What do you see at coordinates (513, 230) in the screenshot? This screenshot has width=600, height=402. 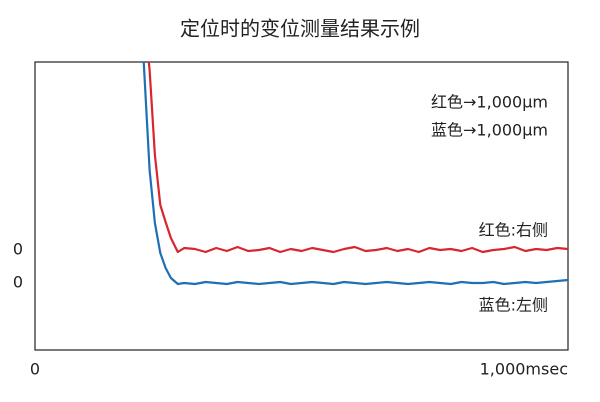 I see `series-label: 红色:右侧` at bounding box center [513, 230].